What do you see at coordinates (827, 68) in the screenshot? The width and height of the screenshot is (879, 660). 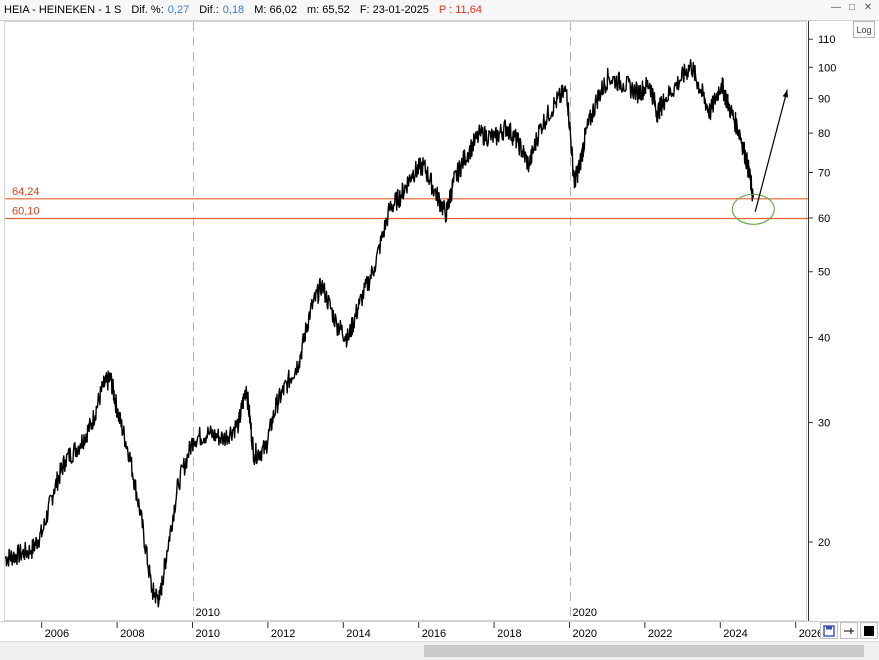 I see `y-tick-label-100: 100` at bounding box center [827, 68].